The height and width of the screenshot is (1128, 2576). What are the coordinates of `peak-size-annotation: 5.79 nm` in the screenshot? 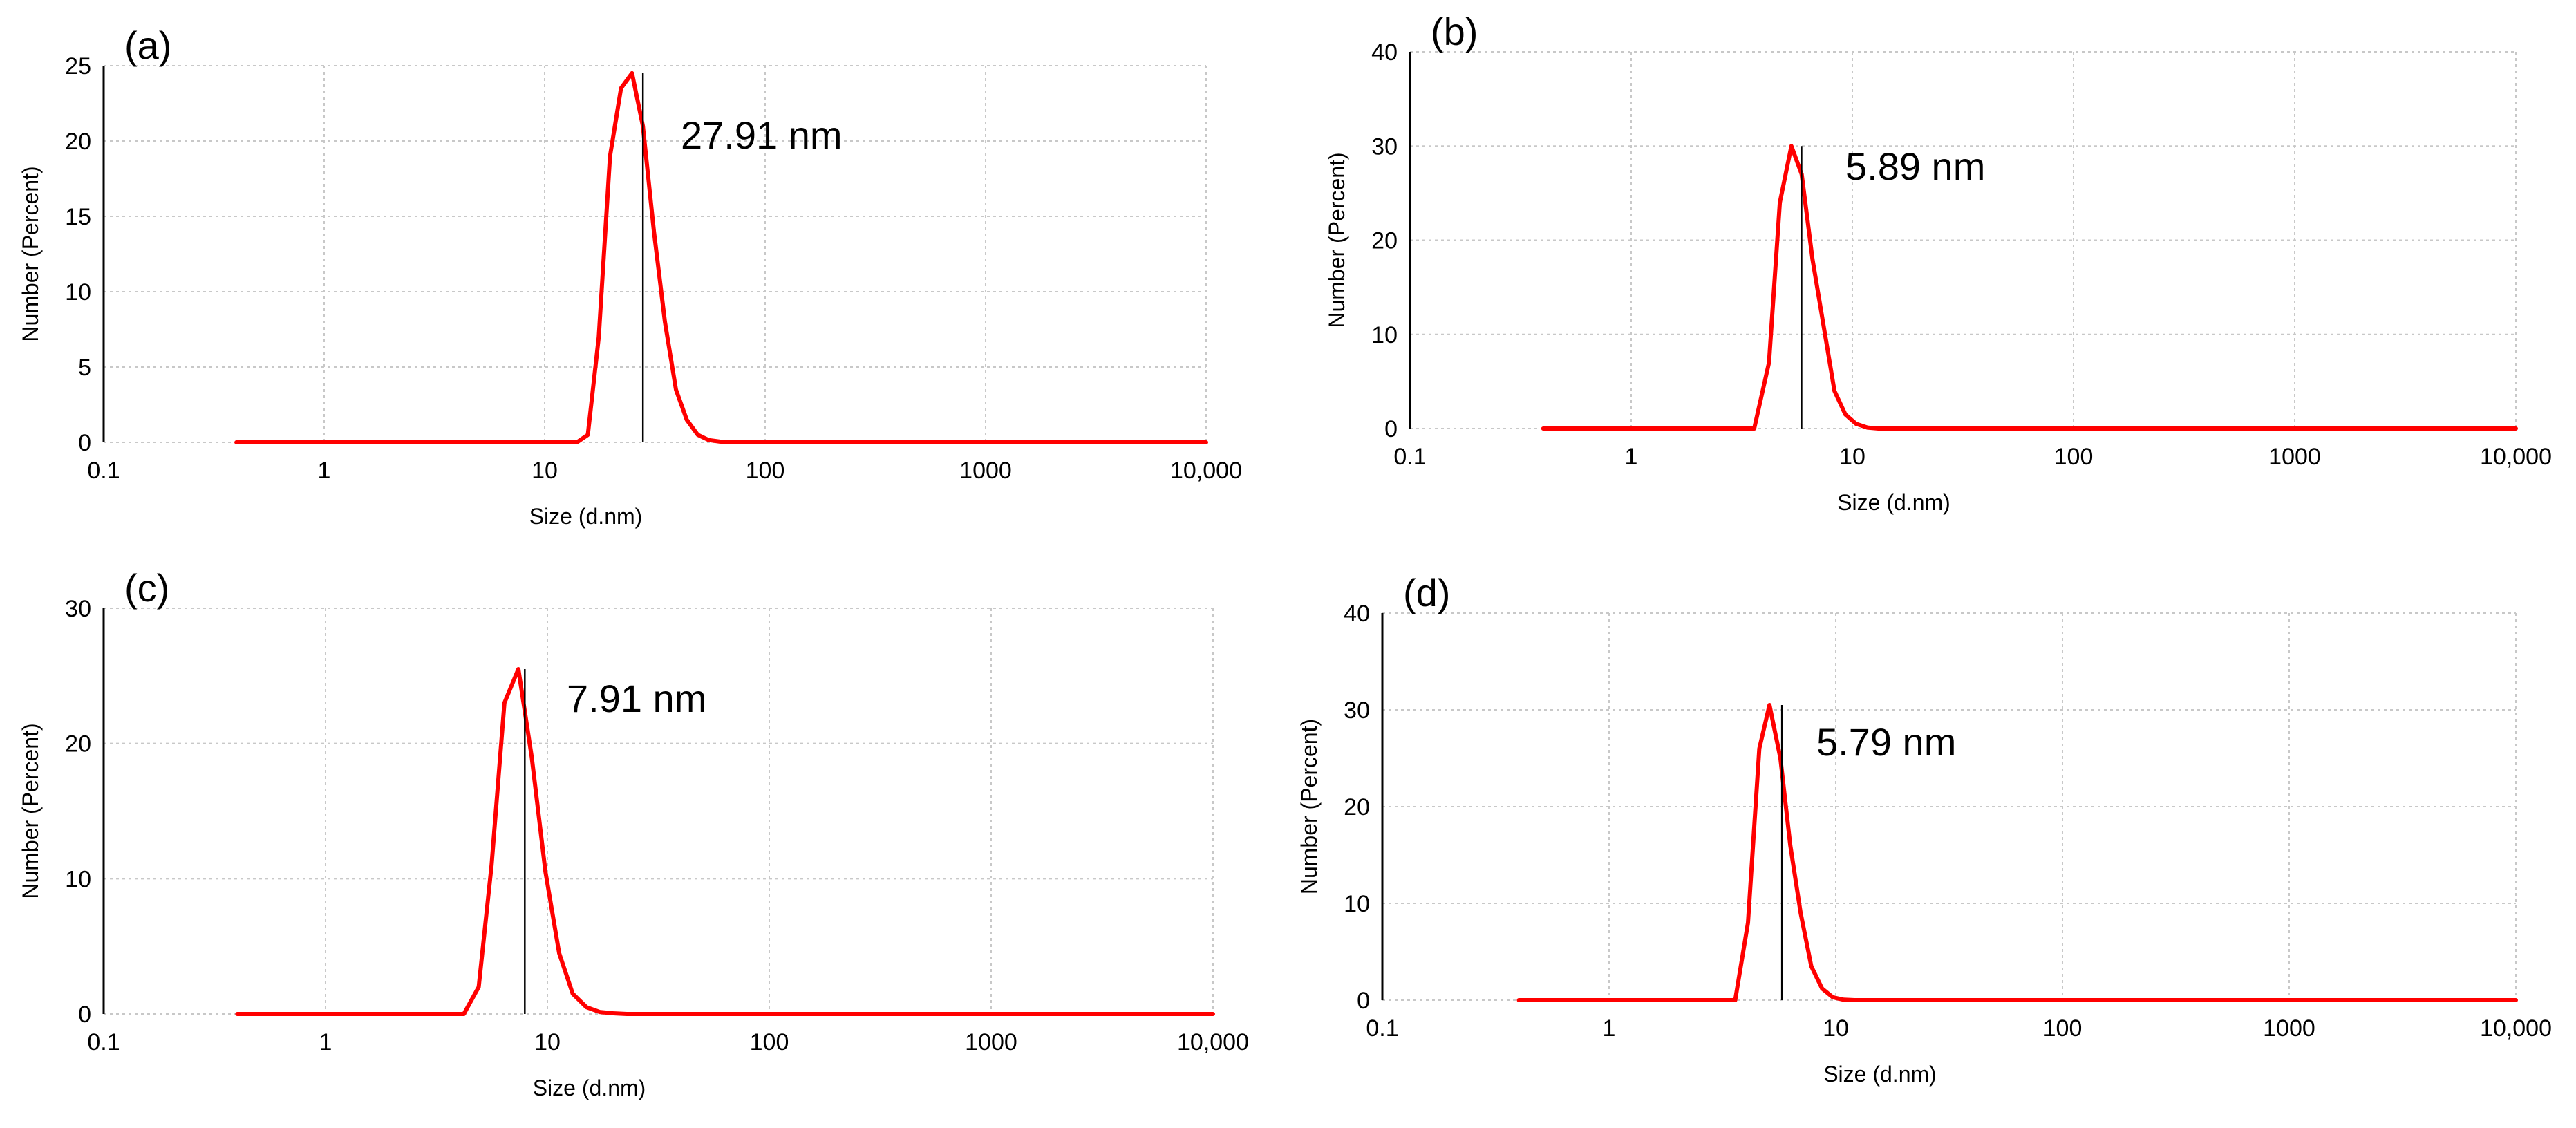 It's located at (1886, 742).